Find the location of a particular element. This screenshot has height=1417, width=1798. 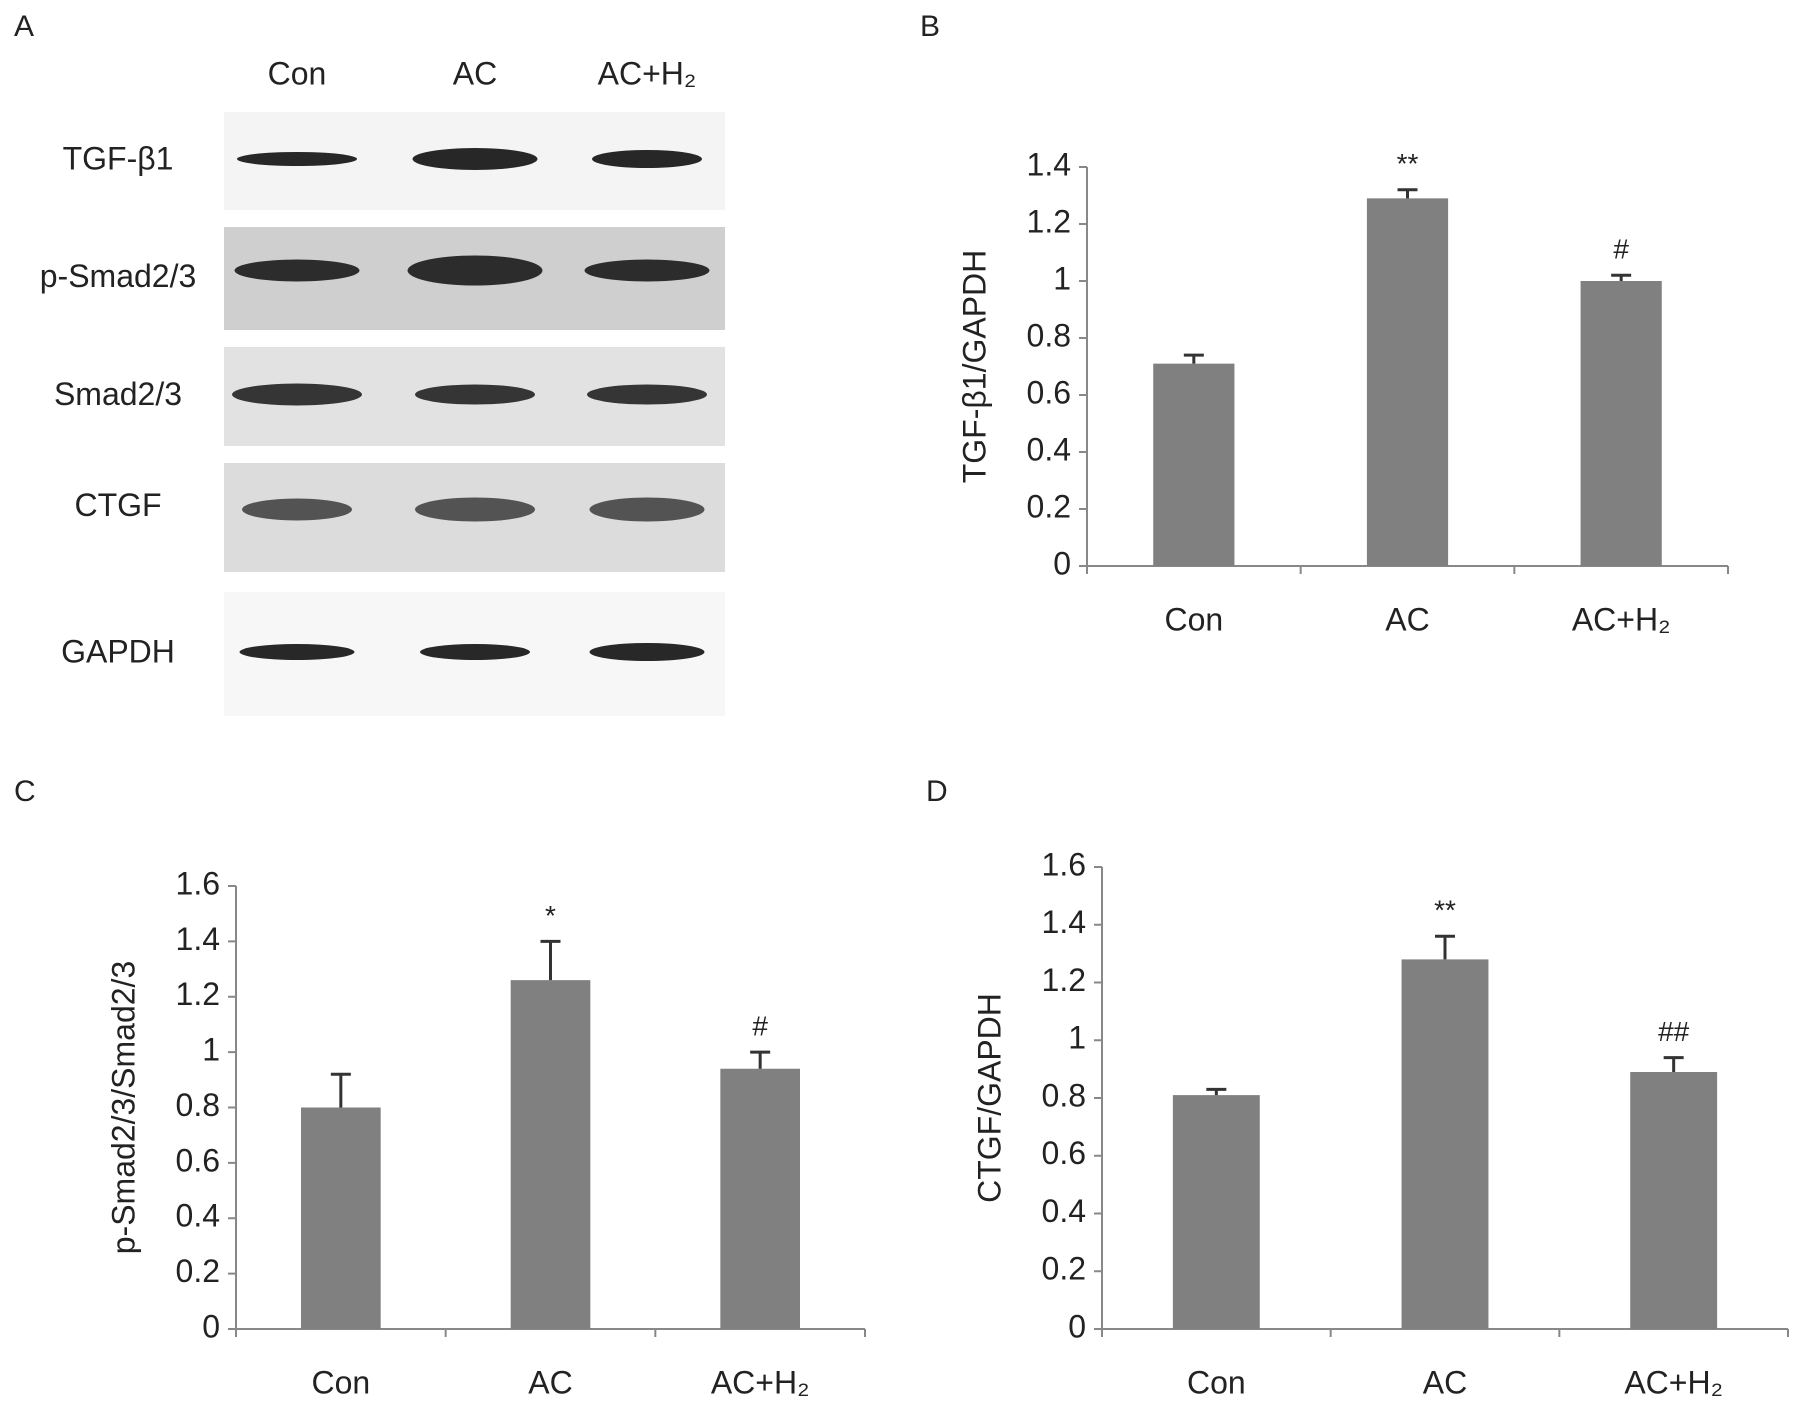

y-axis-label: CTGF/GAPDH is located at coordinates (989, 1098).